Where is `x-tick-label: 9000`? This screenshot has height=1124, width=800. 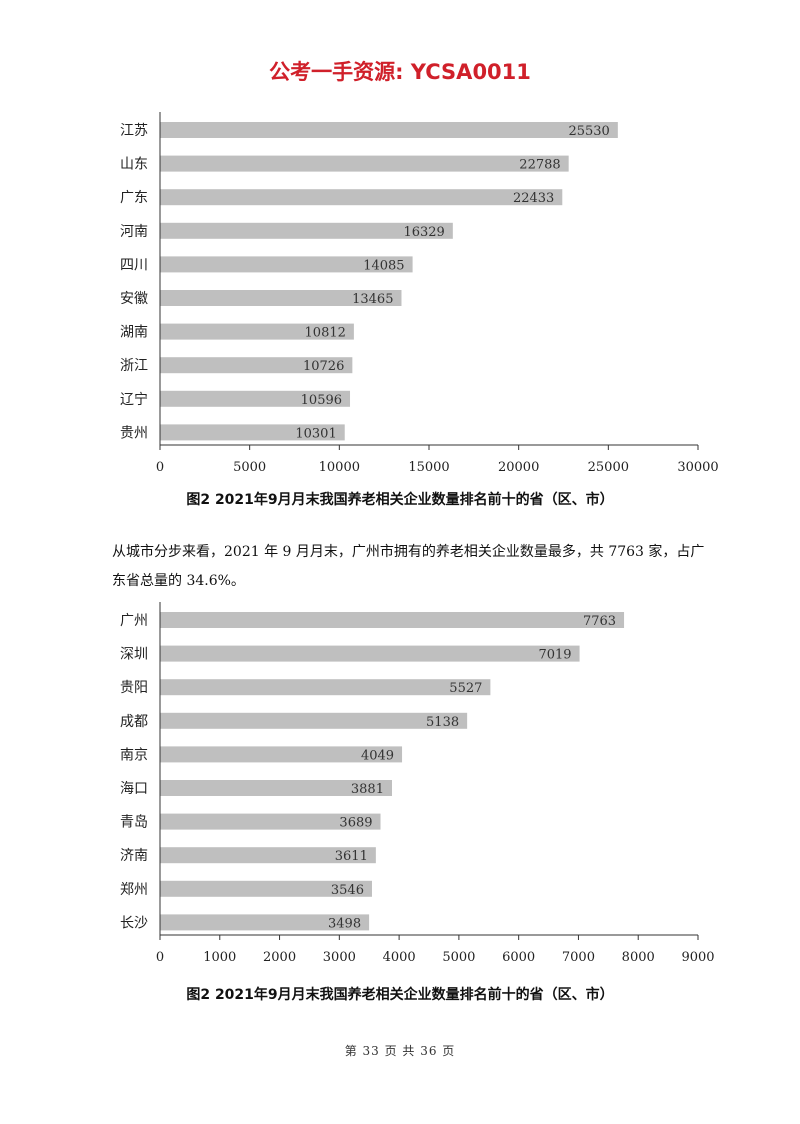
x-tick-label: 9000 is located at coordinates (697, 957).